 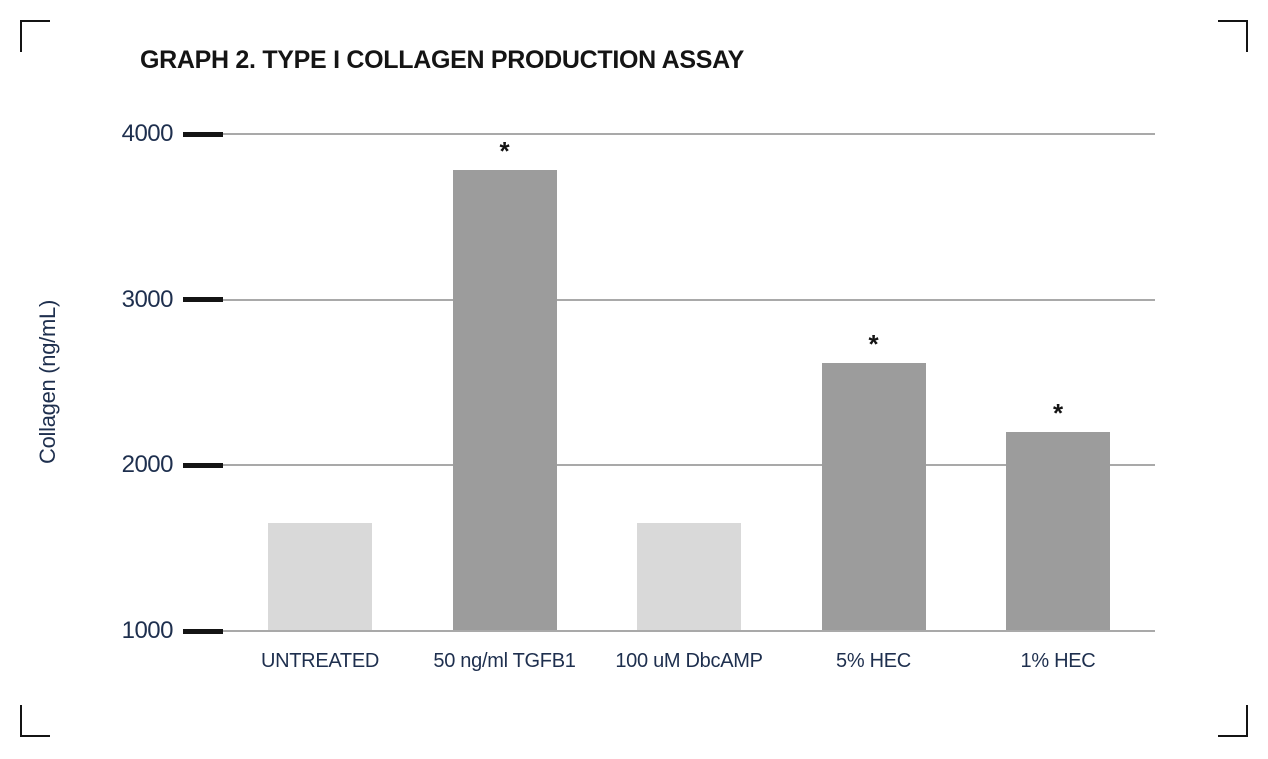 I want to click on crop-corner-top-left, so click(x=35, y=36).